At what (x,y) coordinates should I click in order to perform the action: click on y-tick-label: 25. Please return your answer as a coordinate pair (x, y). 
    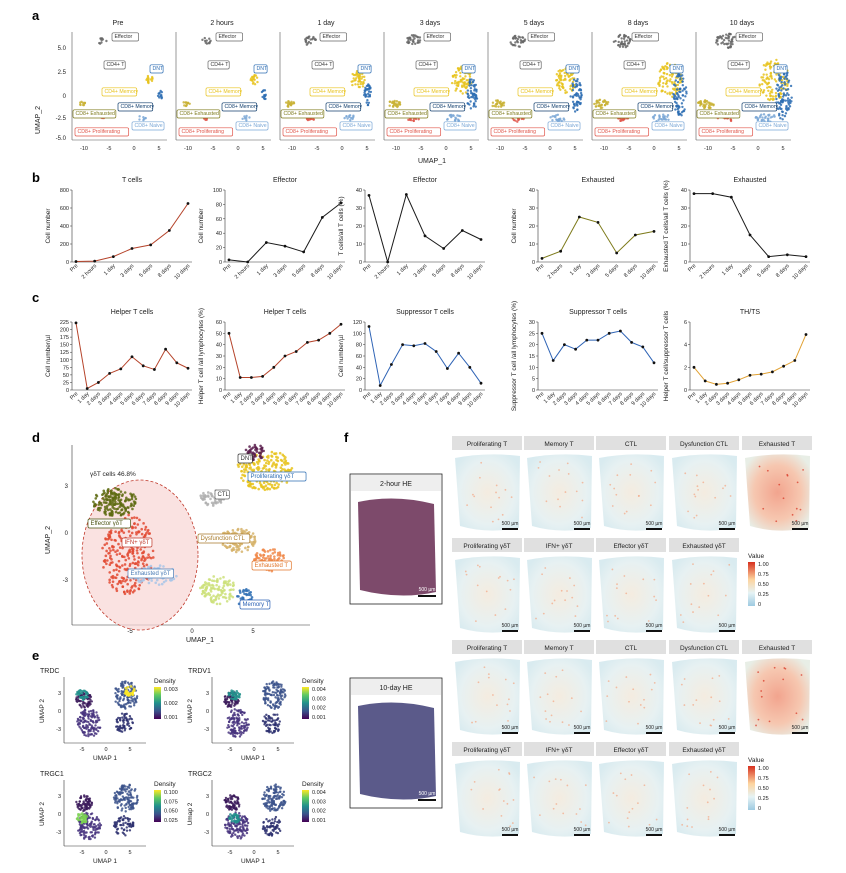
    Looking at the image, I should click on (532, 334).